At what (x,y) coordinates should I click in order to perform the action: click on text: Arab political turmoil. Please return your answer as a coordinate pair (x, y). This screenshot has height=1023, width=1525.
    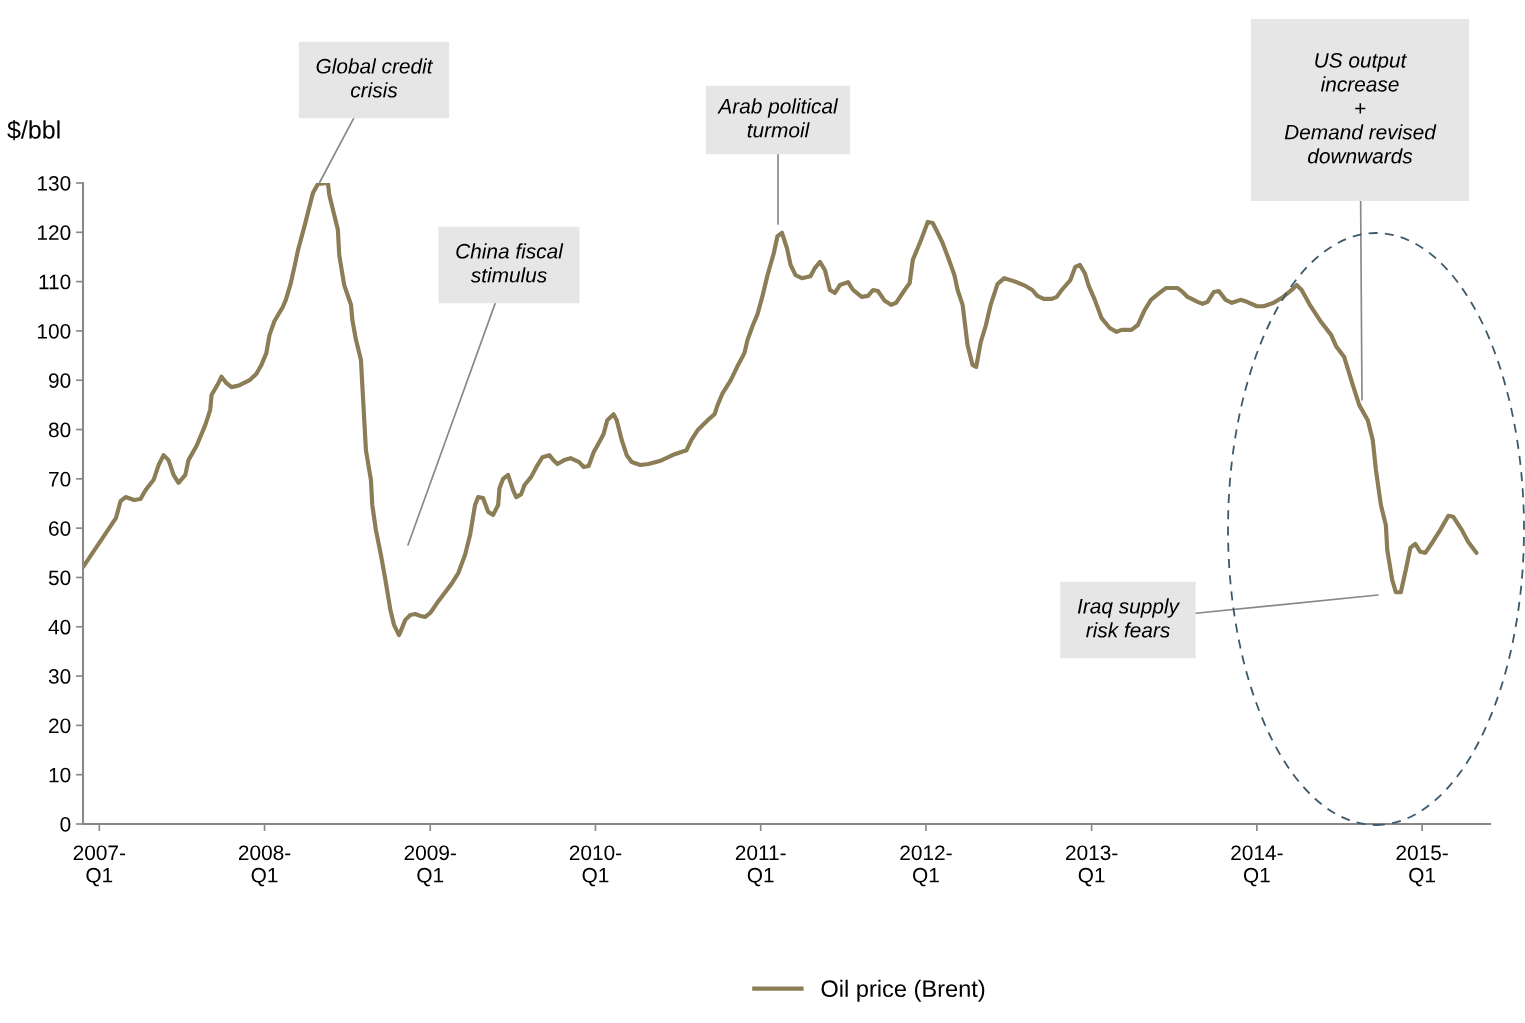
    Looking at the image, I should click on (778, 118).